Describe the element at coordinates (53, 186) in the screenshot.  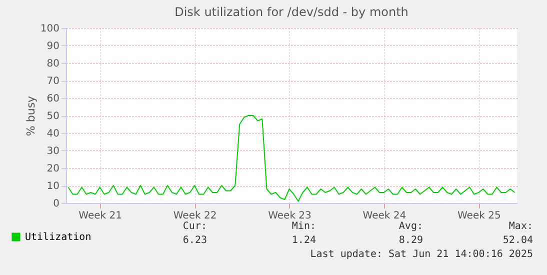
I see `y-tick-label: 10` at that location.